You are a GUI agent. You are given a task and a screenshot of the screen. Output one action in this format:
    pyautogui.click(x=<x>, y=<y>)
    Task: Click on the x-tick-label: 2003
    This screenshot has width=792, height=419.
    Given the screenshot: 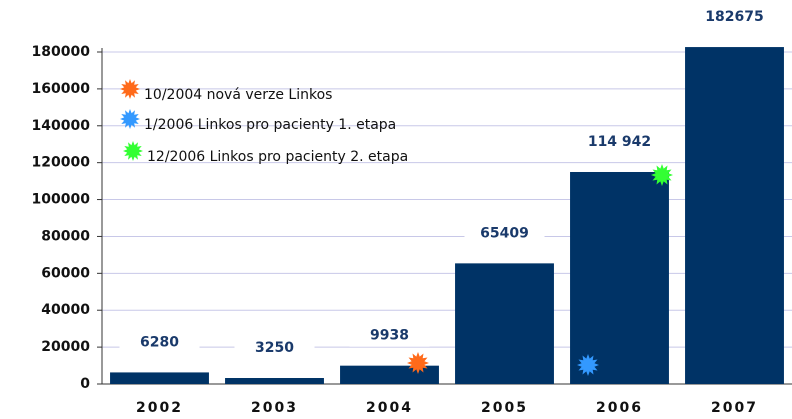 What is the action you would take?
    pyautogui.click(x=274, y=408)
    